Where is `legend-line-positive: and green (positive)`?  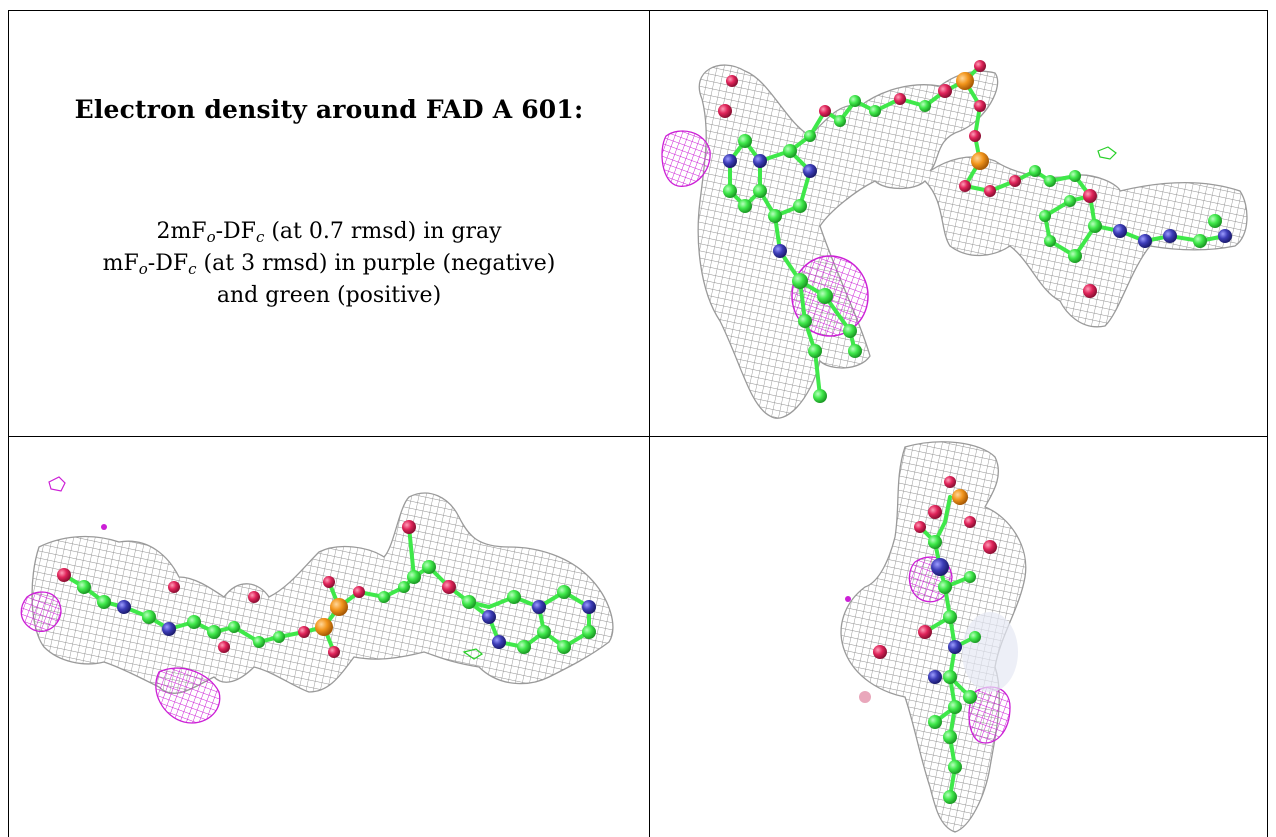 legend-line-positive: and green (positive) is located at coordinates (329, 295).